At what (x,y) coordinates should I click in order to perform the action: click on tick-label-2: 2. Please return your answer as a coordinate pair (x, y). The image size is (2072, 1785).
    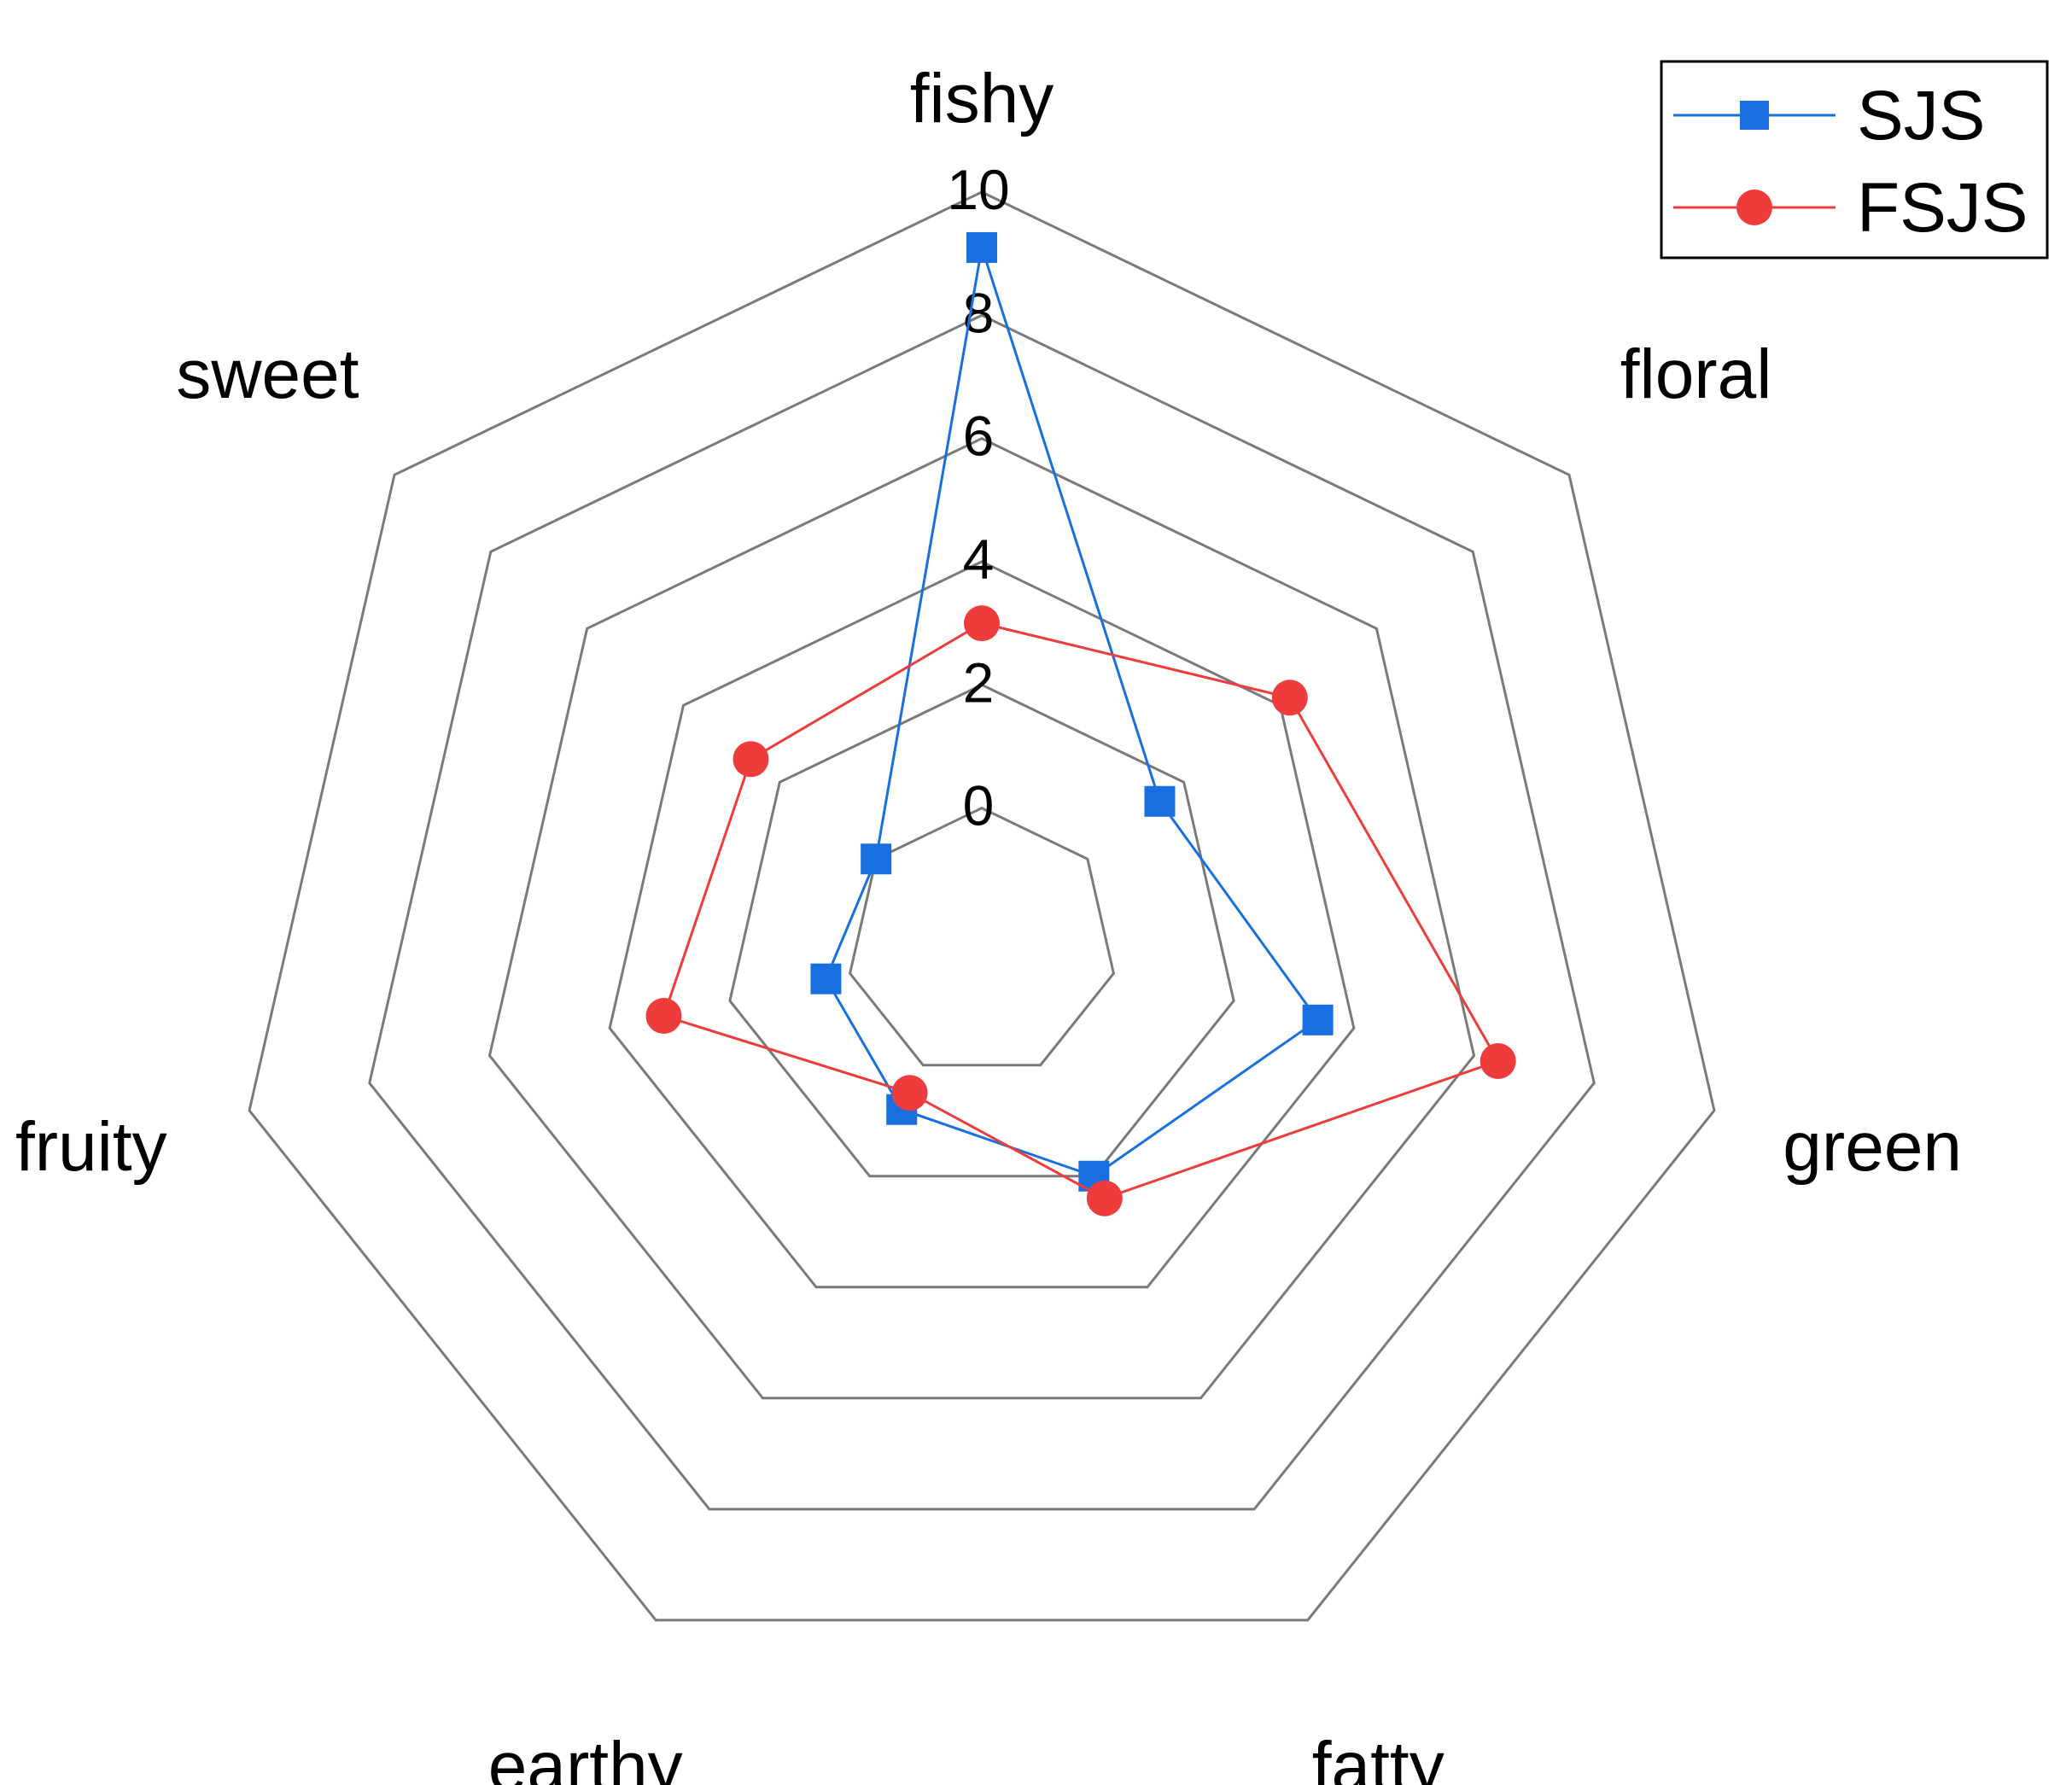
    Looking at the image, I should click on (979, 682).